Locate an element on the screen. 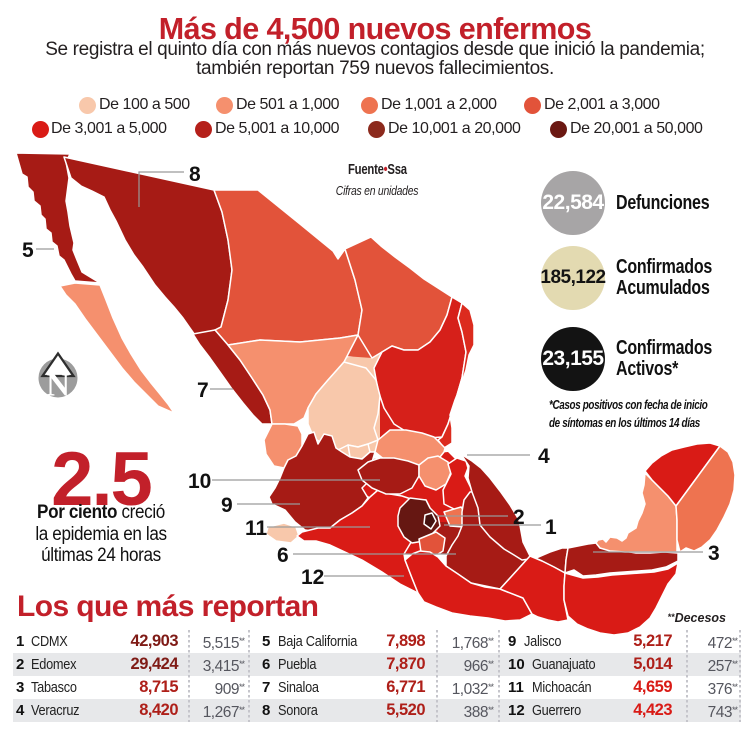  svg-text: 10 is located at coordinates (199, 481).